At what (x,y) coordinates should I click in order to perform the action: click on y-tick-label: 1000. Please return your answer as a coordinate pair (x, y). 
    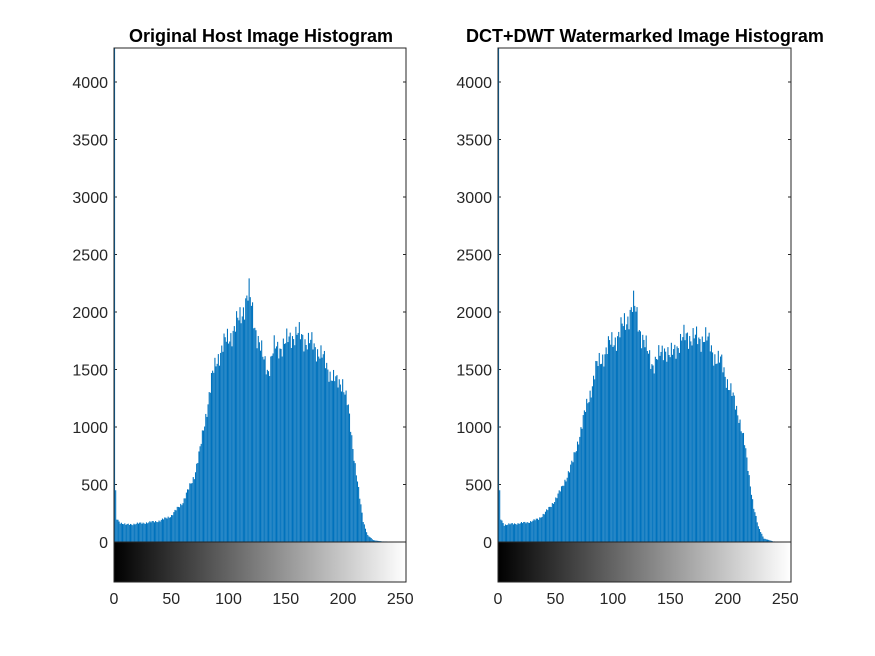
    Looking at the image, I should click on (474, 428).